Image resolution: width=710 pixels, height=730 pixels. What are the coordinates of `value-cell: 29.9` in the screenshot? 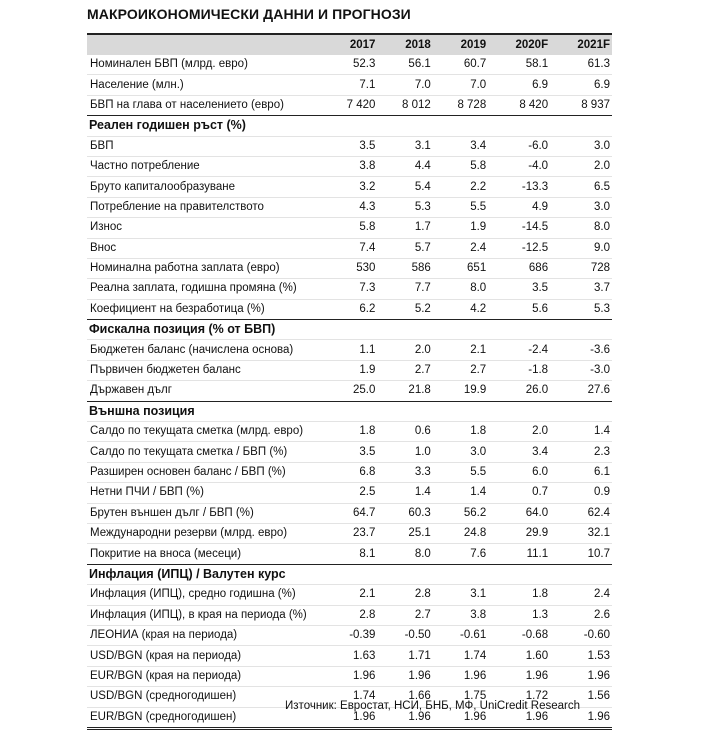 It's located at (519, 534).